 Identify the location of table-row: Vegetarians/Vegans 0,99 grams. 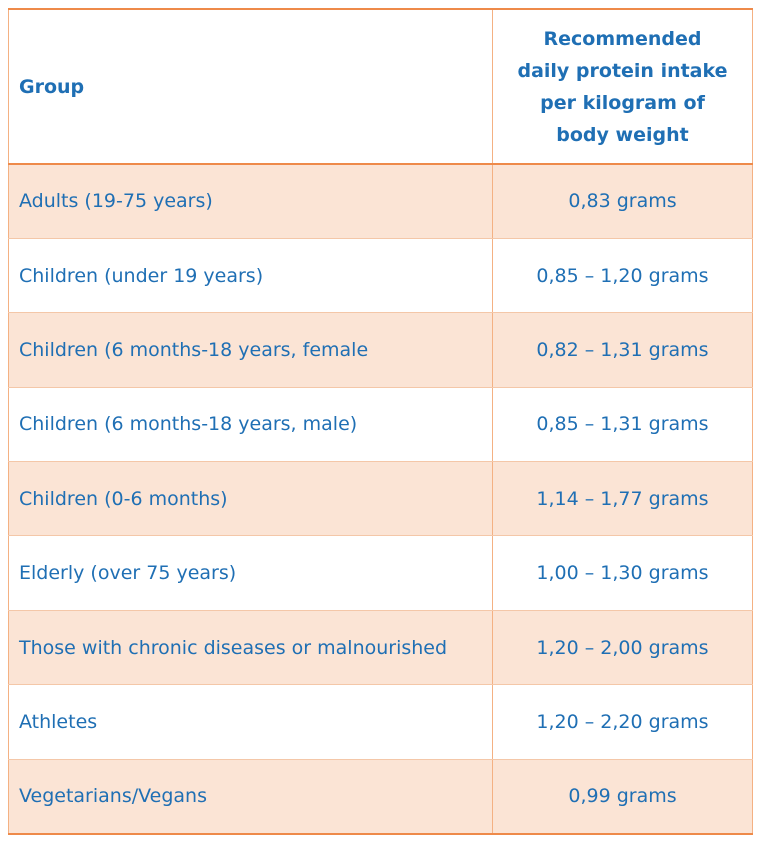
(380, 796).